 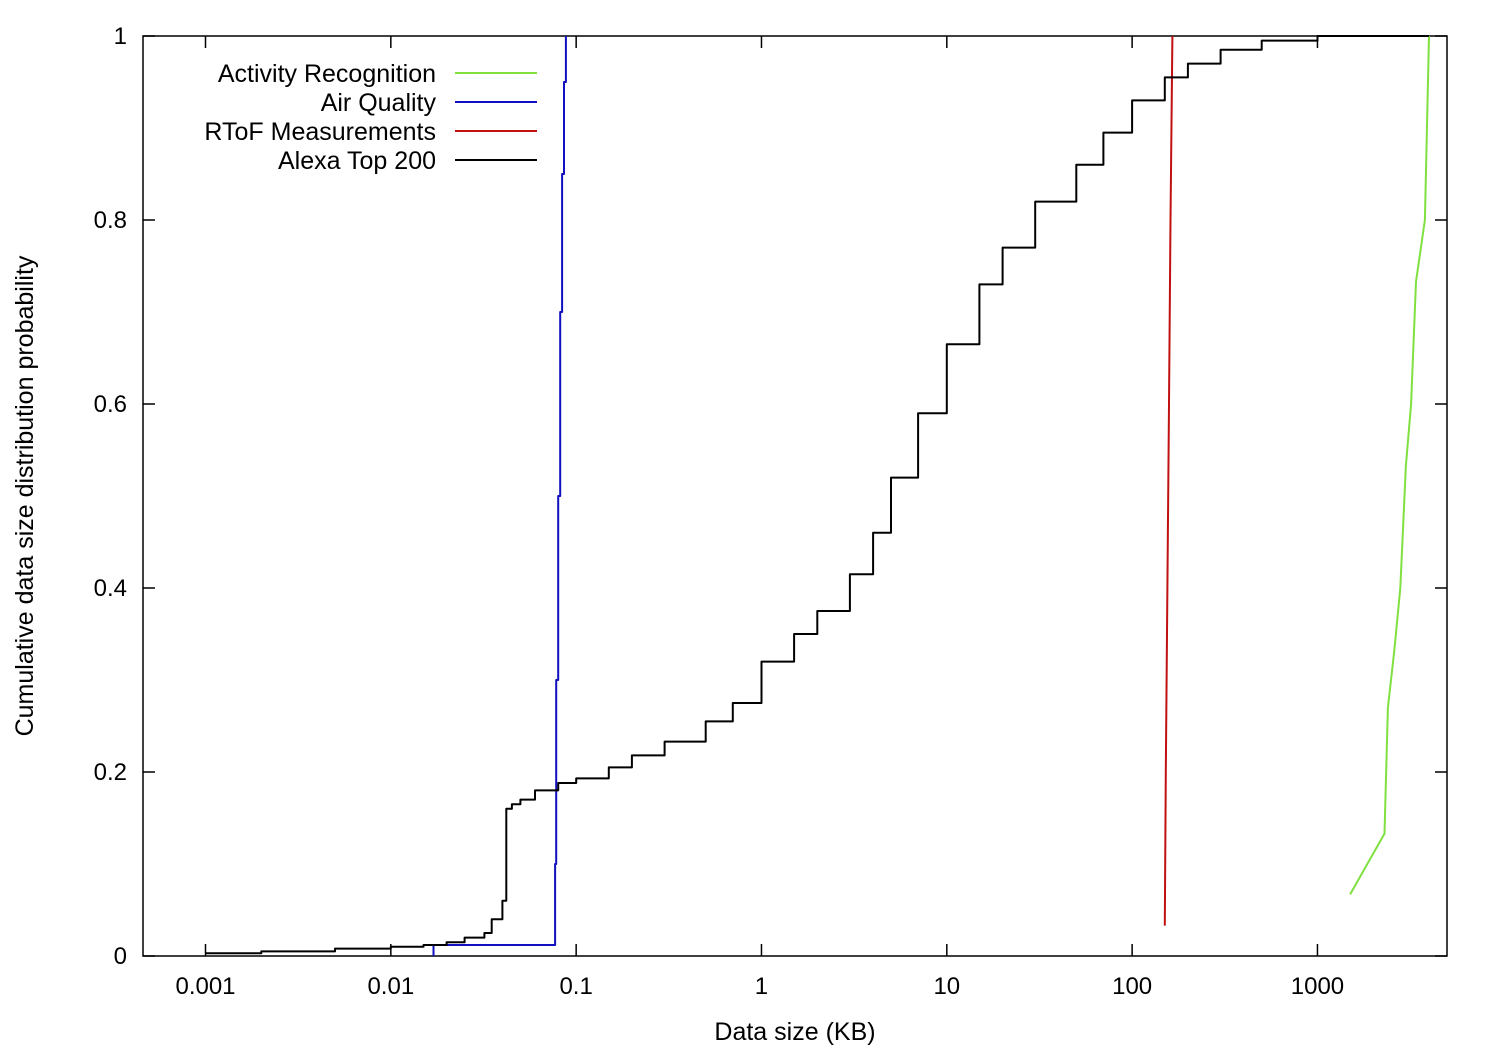 What do you see at coordinates (1317, 986) in the screenshot?
I see `x-tick-label: 1000` at bounding box center [1317, 986].